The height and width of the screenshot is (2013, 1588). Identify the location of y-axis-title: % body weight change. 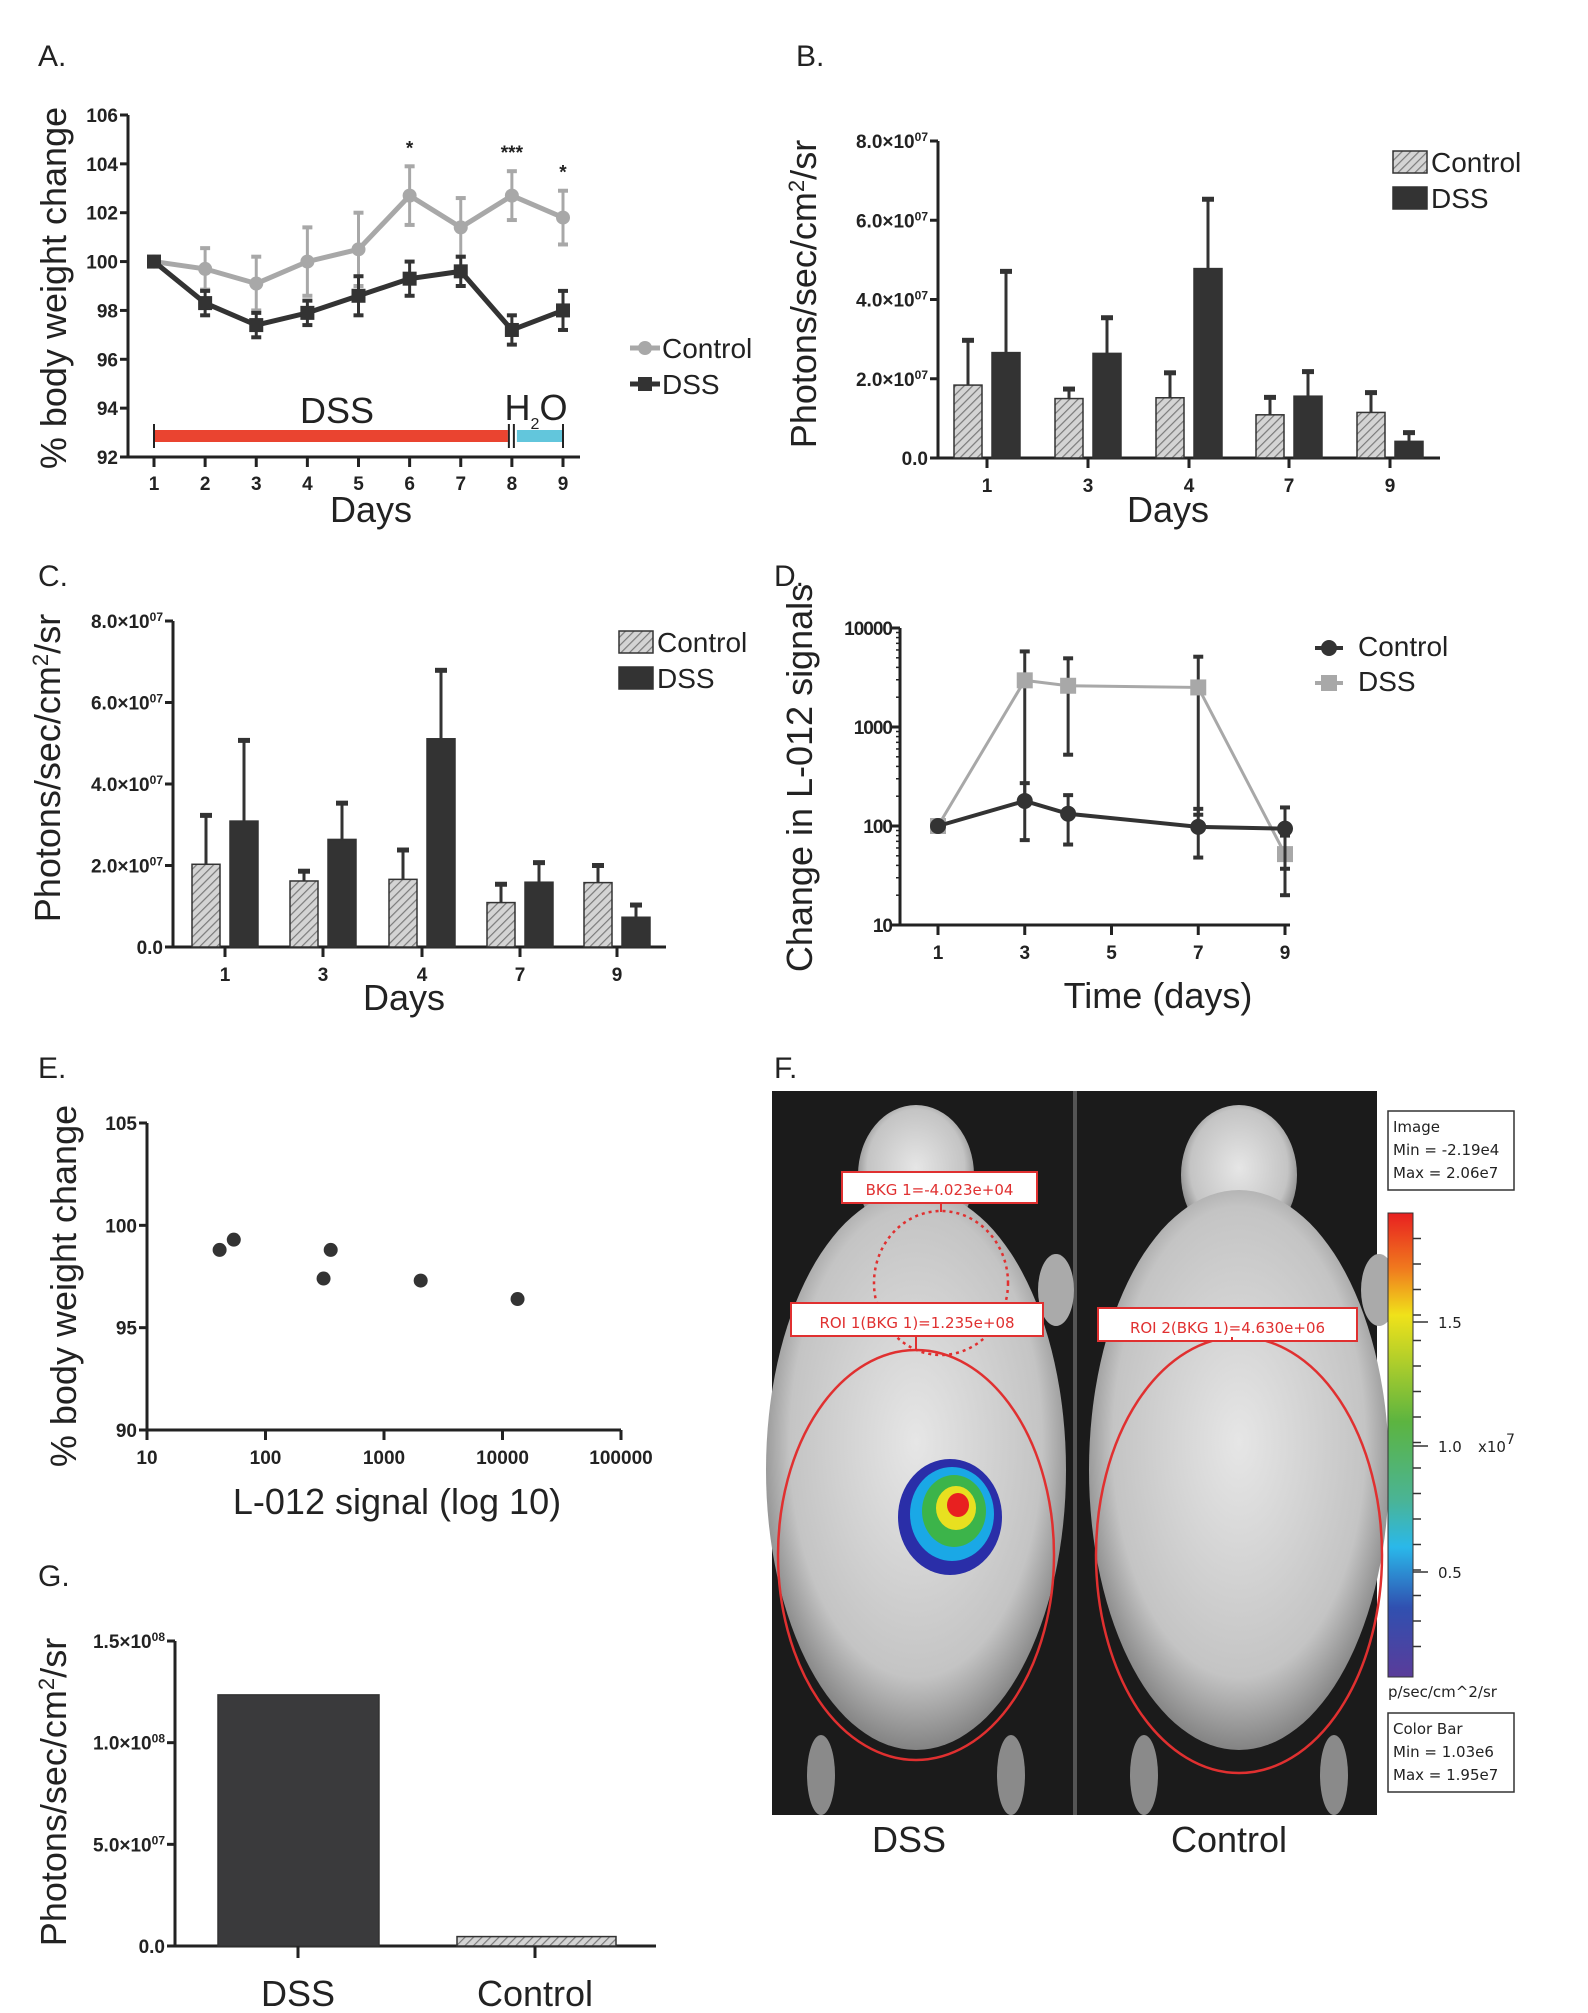
(53, 288).